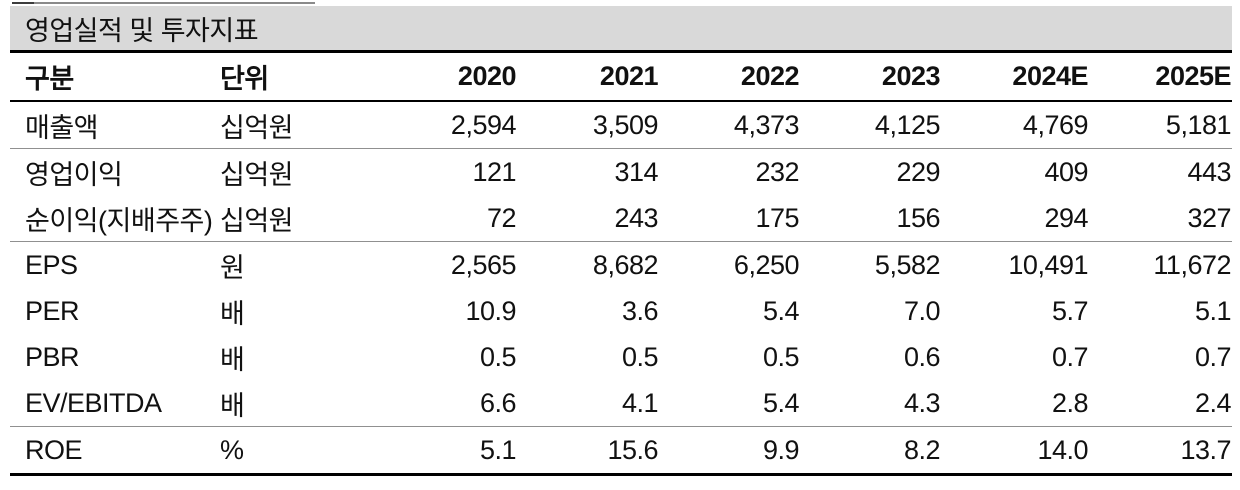  Describe the element at coordinates (1213, 402) in the screenshot. I see `row-value: 2.4` at that location.